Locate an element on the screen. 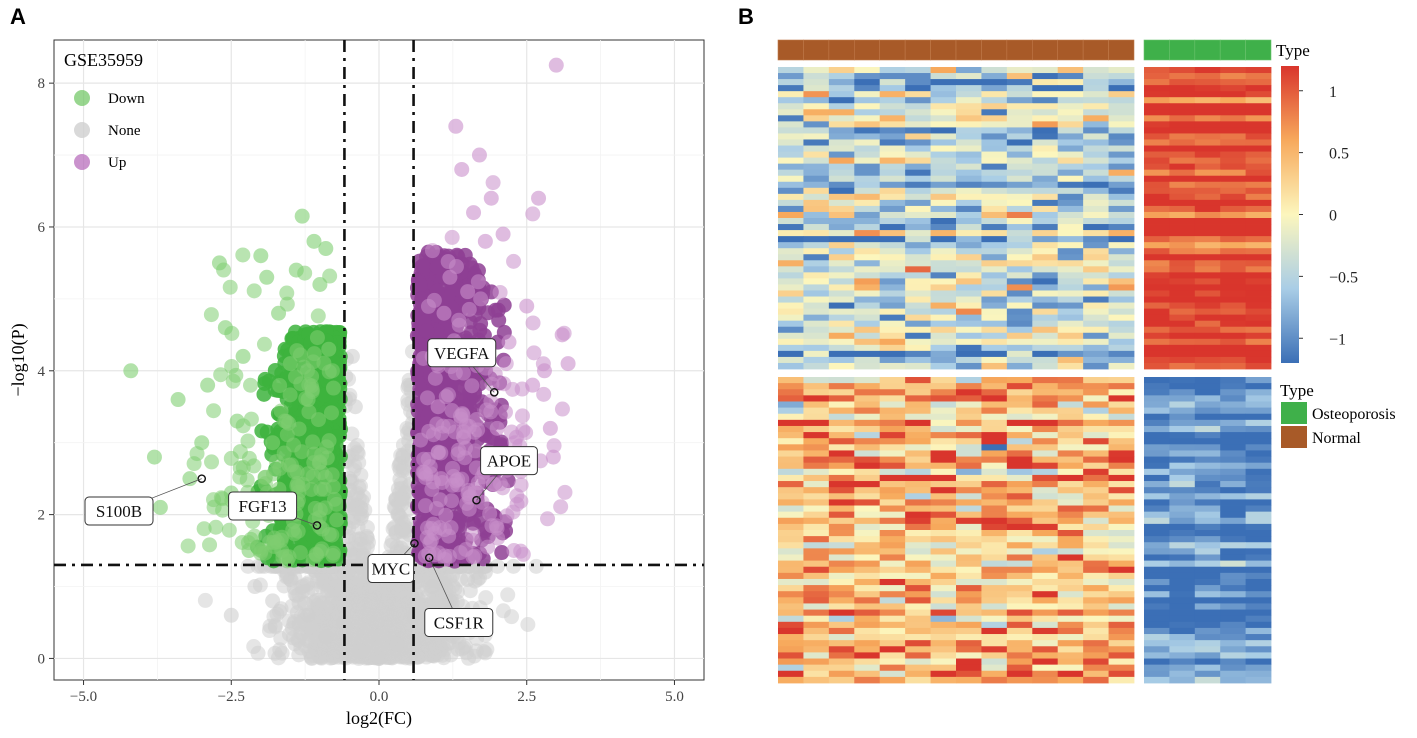 Image resolution: width=1417 pixels, height=738 pixels. gene-marker is located at coordinates (414, 543).